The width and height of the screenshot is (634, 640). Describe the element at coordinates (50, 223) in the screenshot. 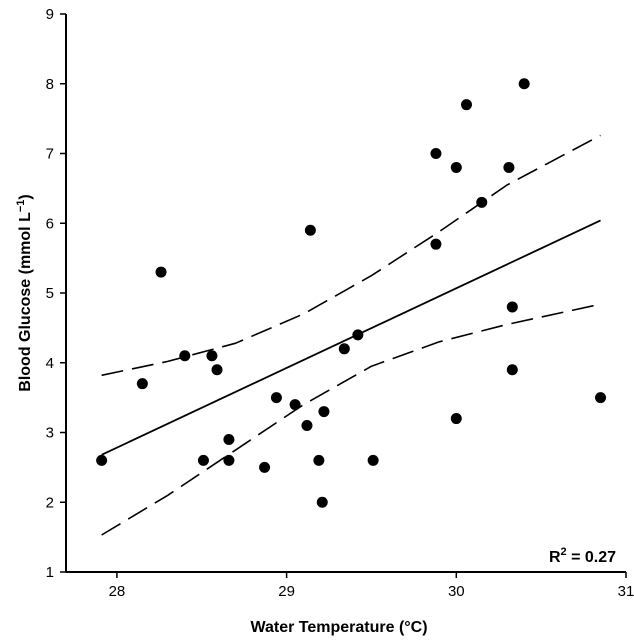

I see `y-tick-label: 6` at that location.